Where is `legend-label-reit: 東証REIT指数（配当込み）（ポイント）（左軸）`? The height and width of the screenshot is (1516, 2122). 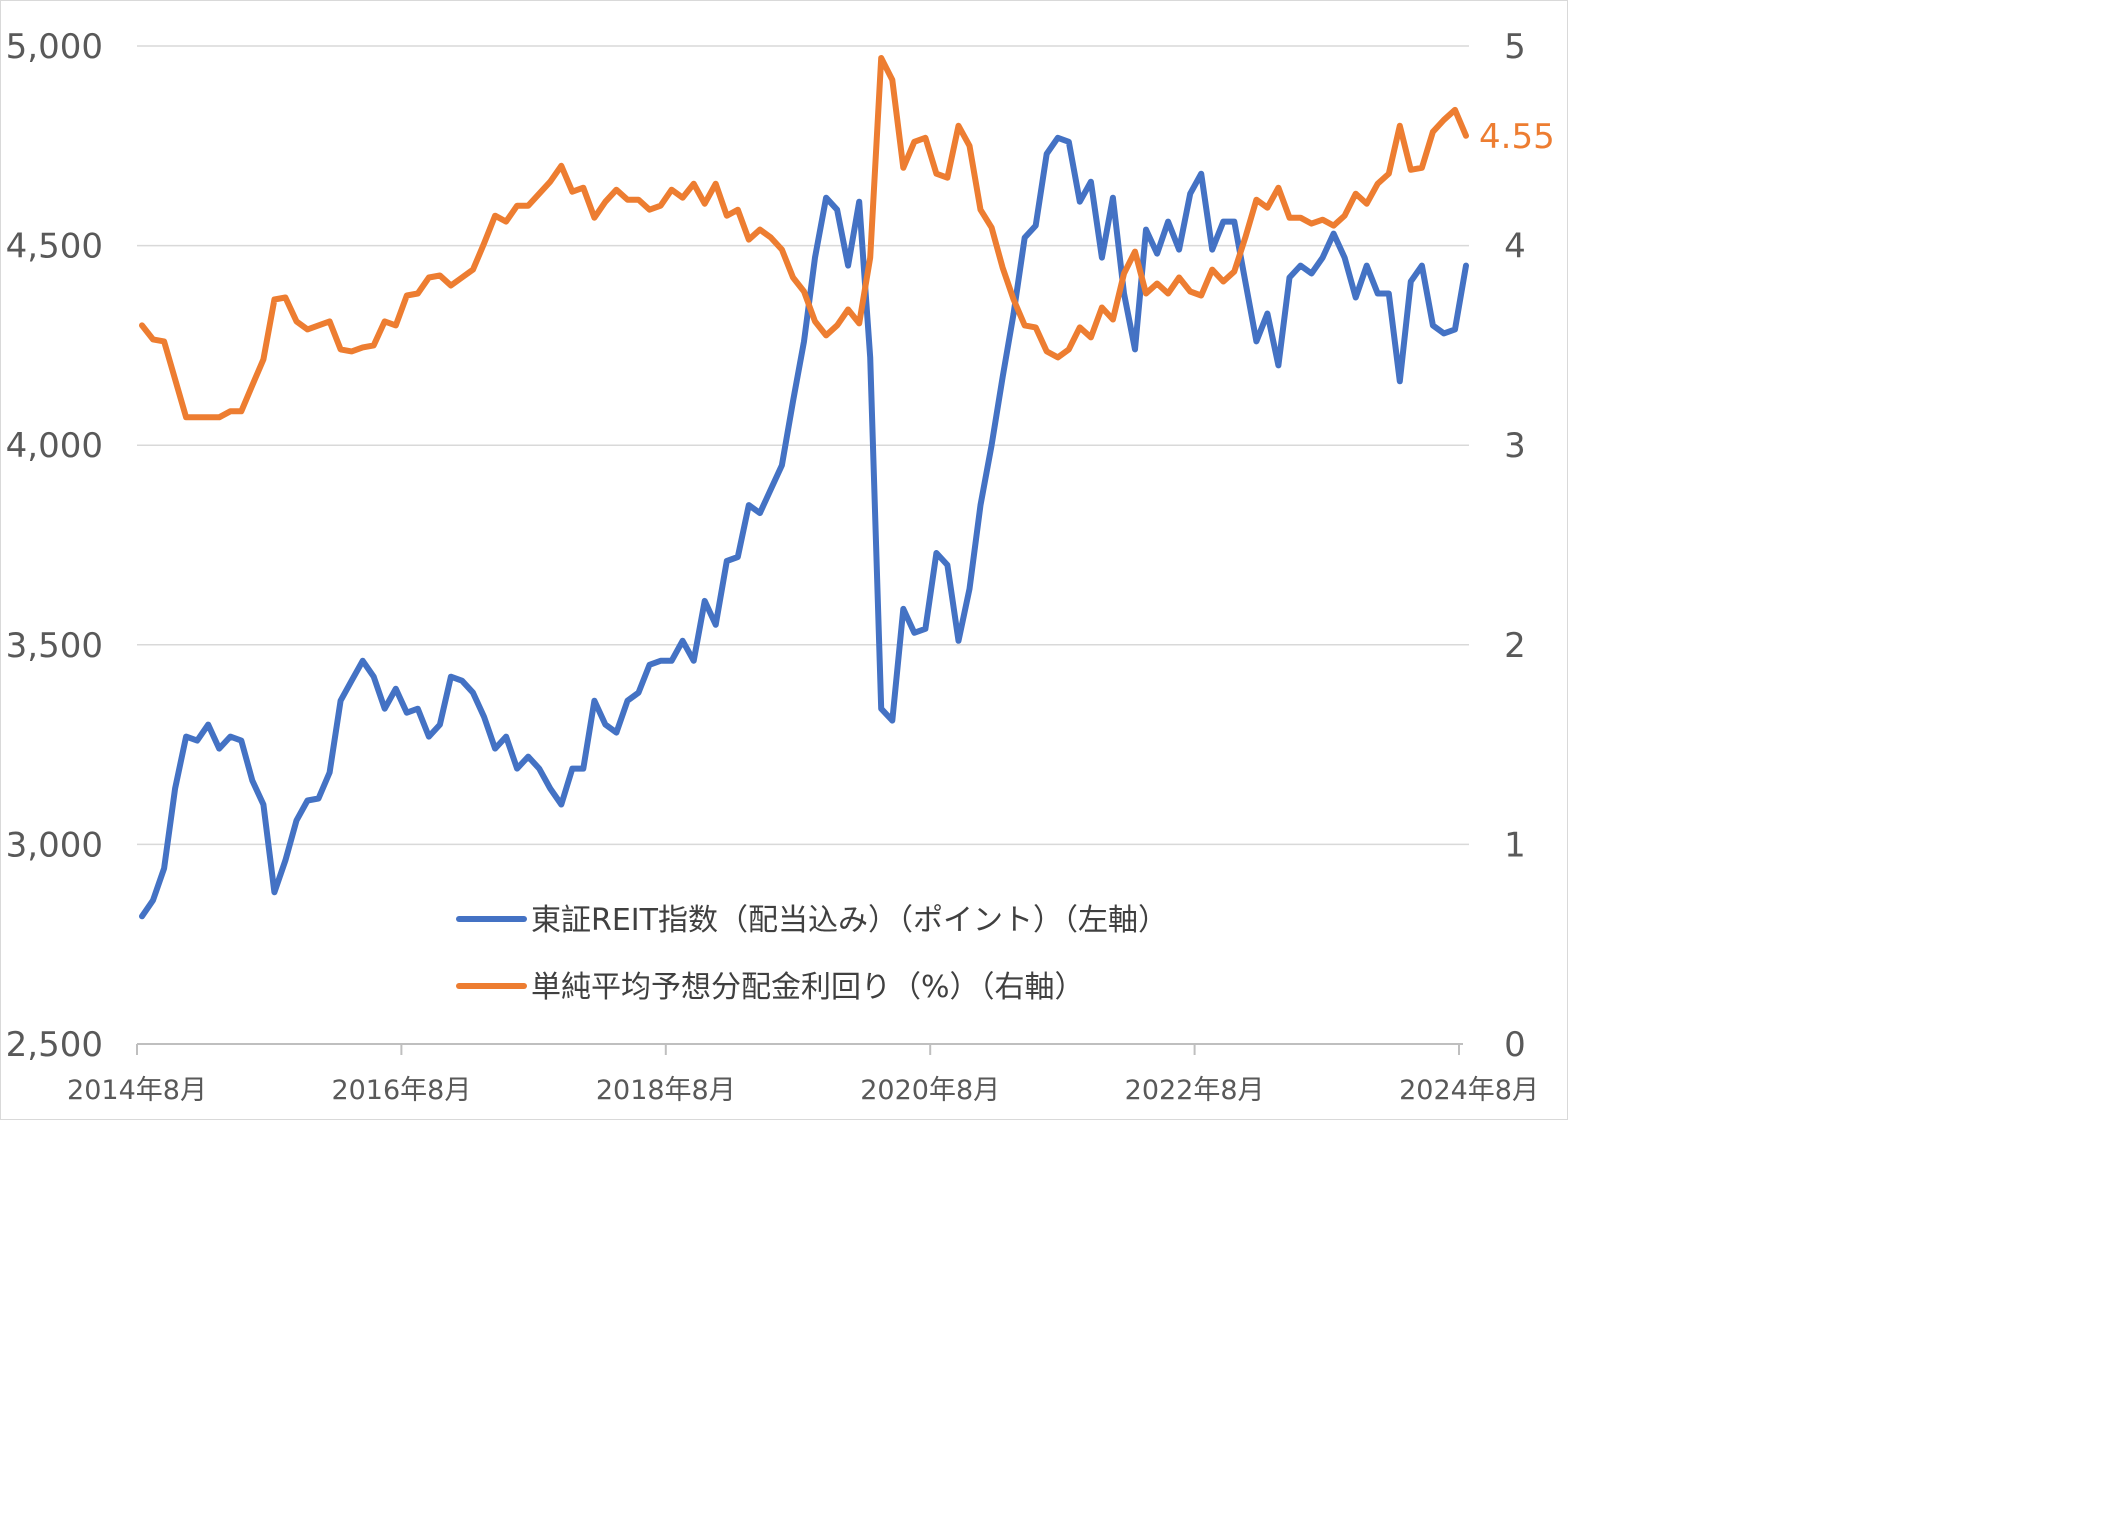 legend-label-reit: 東証REIT指数（配当込み）（ポイント）（左軸） is located at coordinates (849, 920).